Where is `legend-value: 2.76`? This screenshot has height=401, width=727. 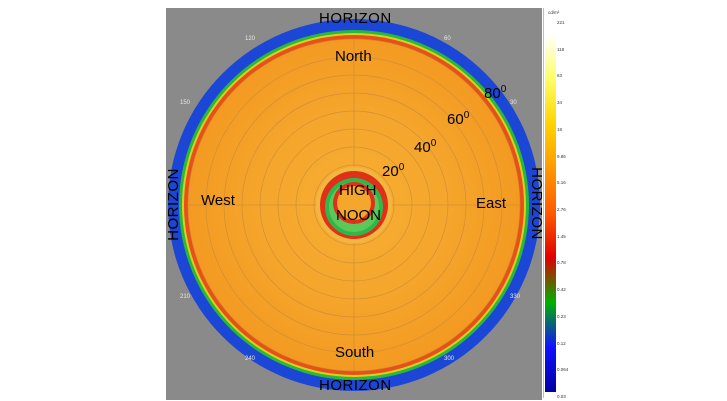
legend-value: 2.76 is located at coordinates (561, 209).